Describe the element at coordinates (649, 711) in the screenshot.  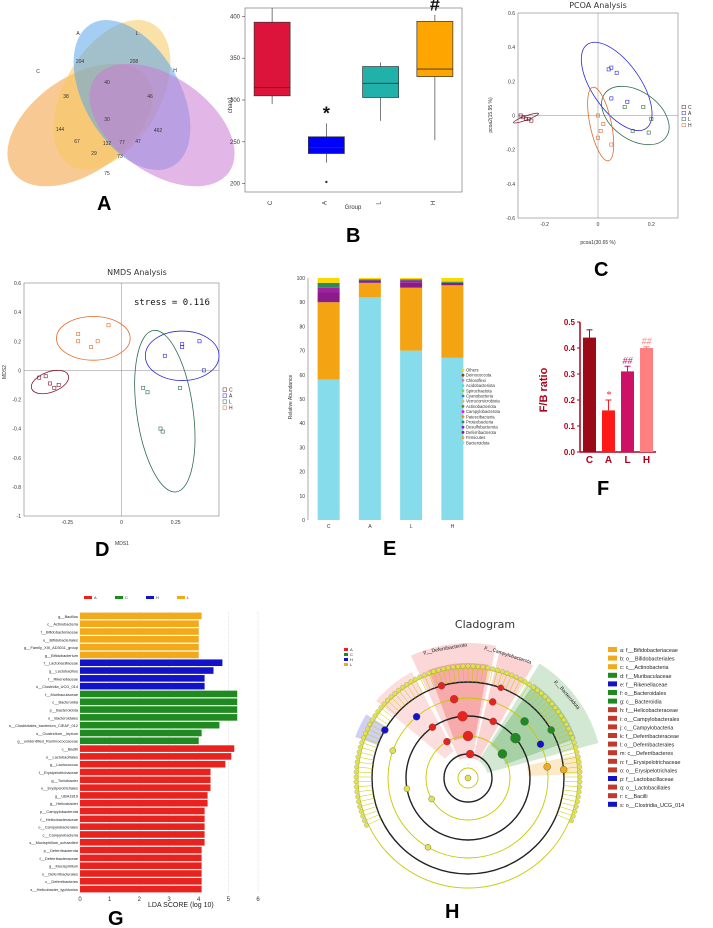
I see `clade-legend-label: h: f__Helicobacteraceae` at that location.